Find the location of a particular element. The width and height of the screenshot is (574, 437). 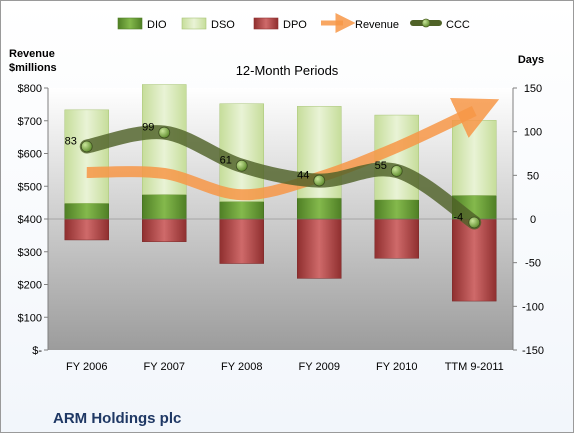

legend-marker-ccc is located at coordinates (426, 23).